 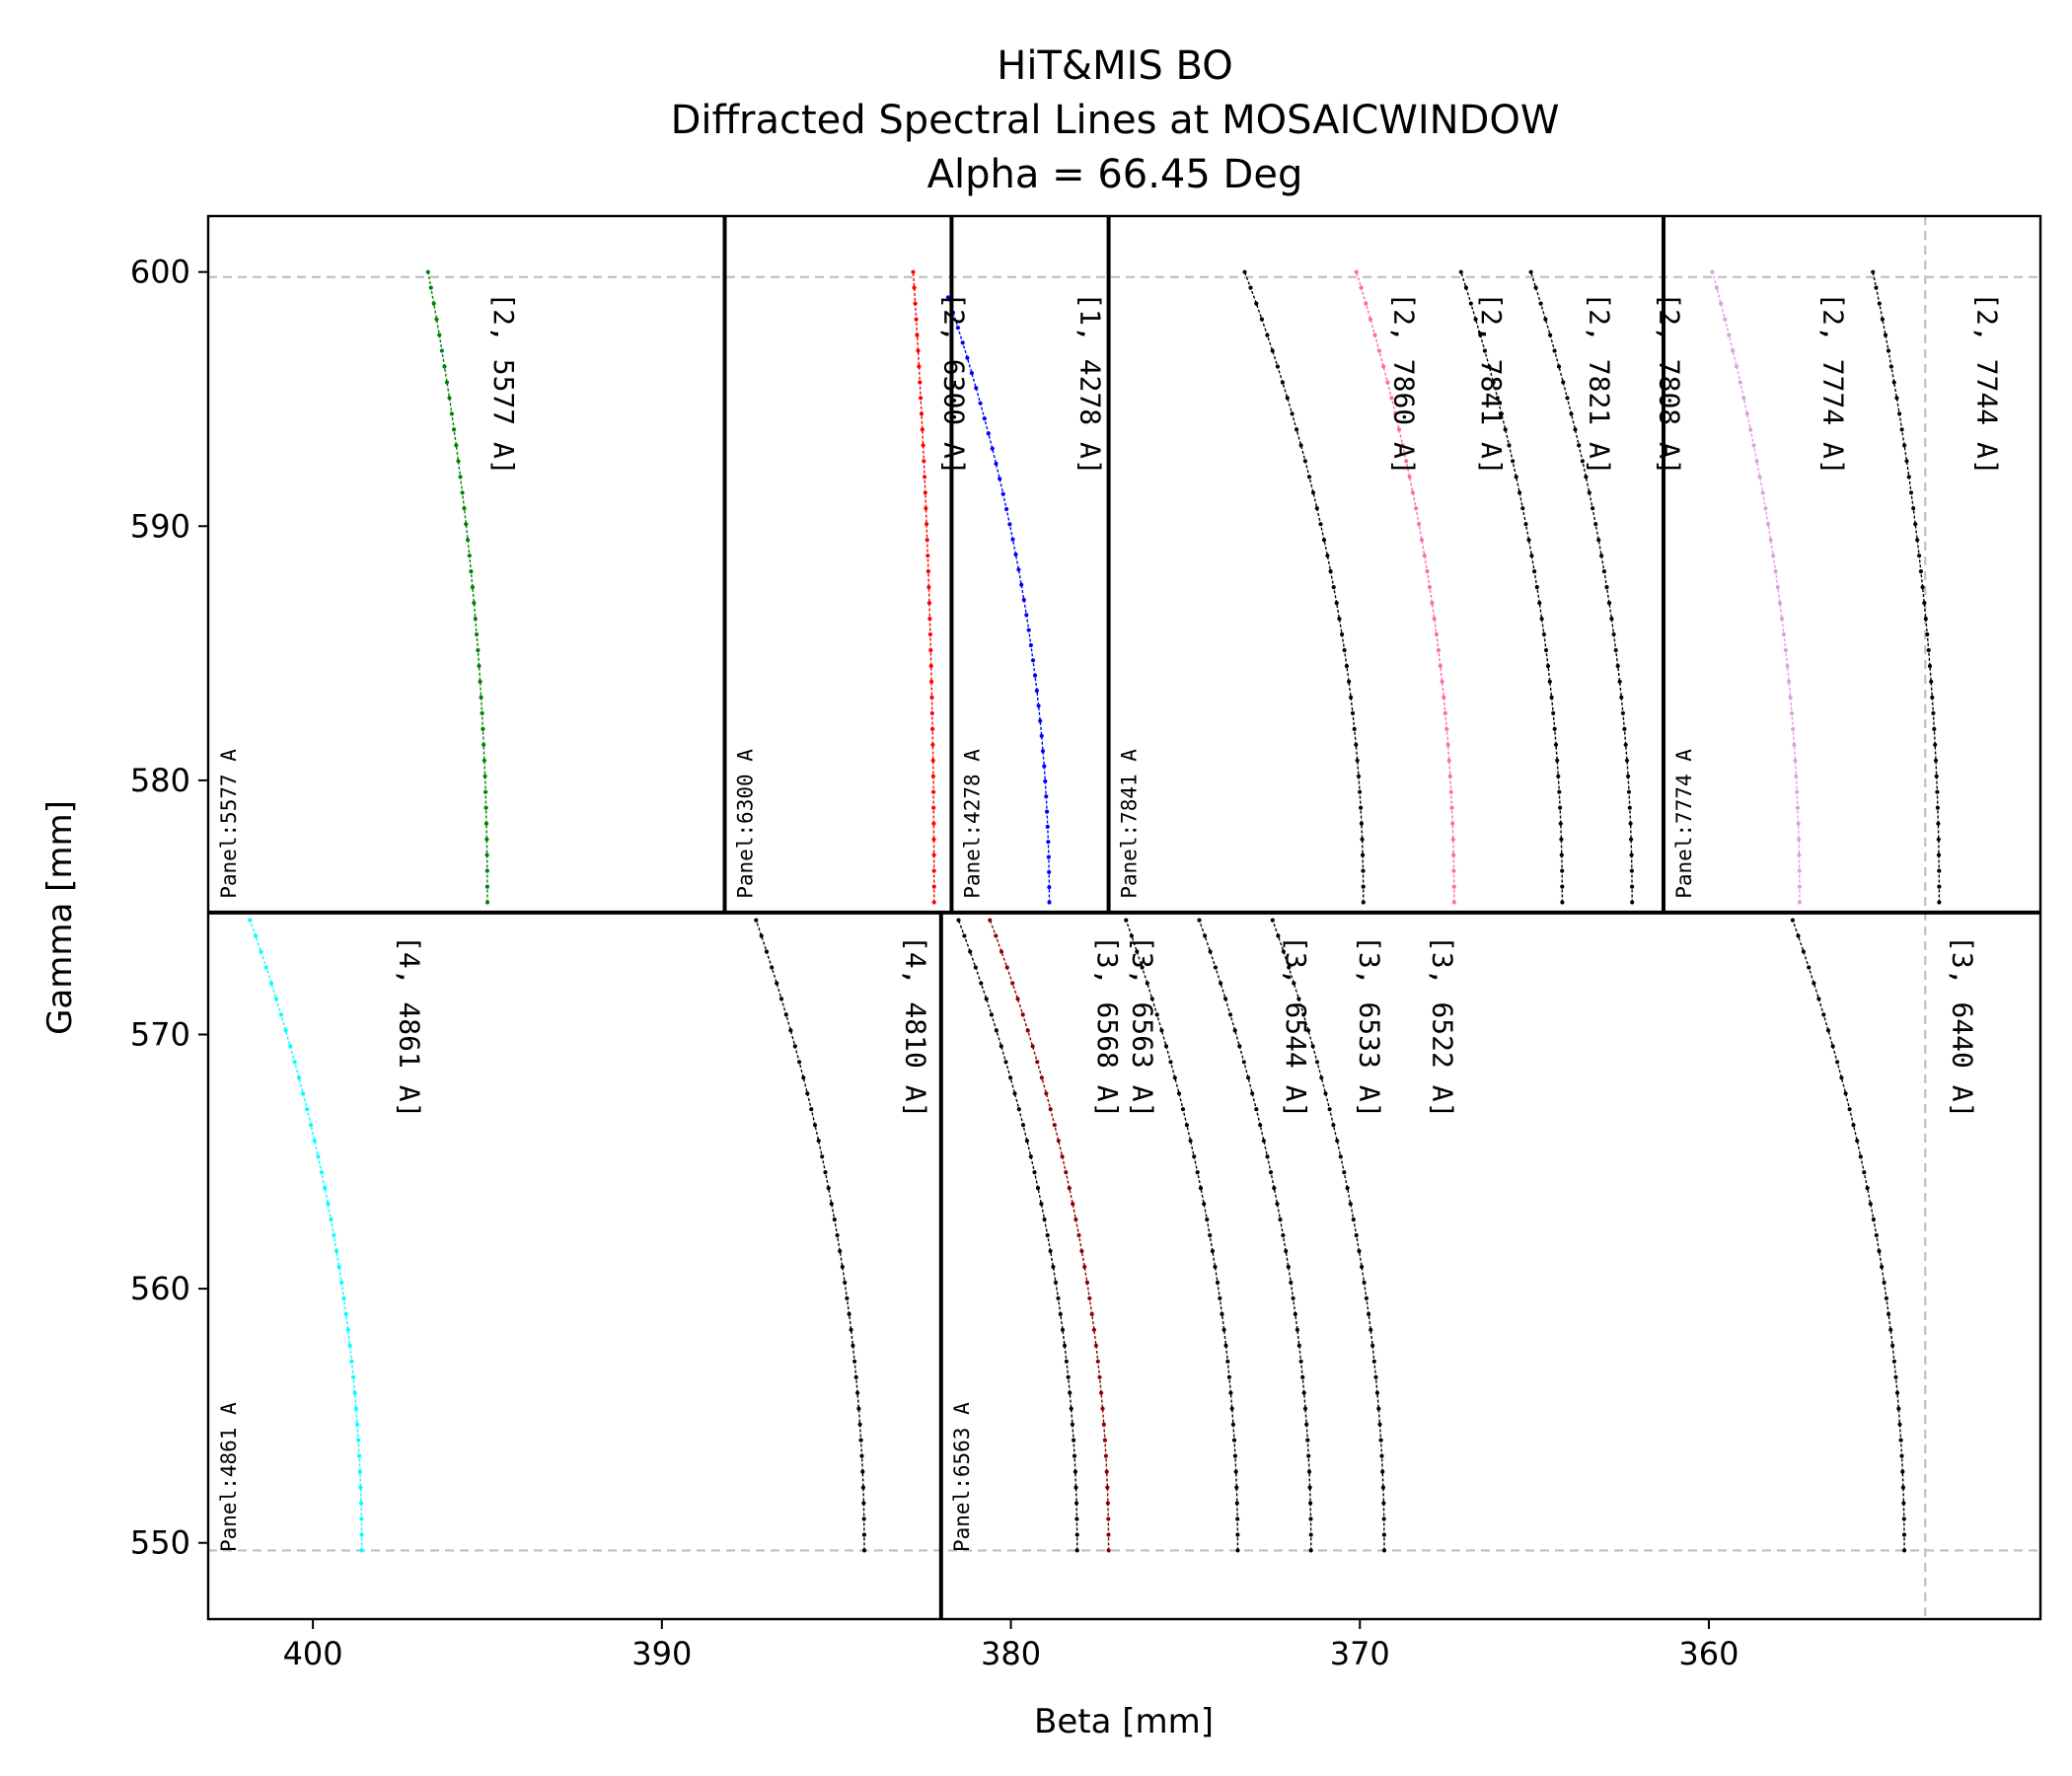 I want to click on chart-title-line-1: HiT&MIS BO, so click(x=1114, y=66).